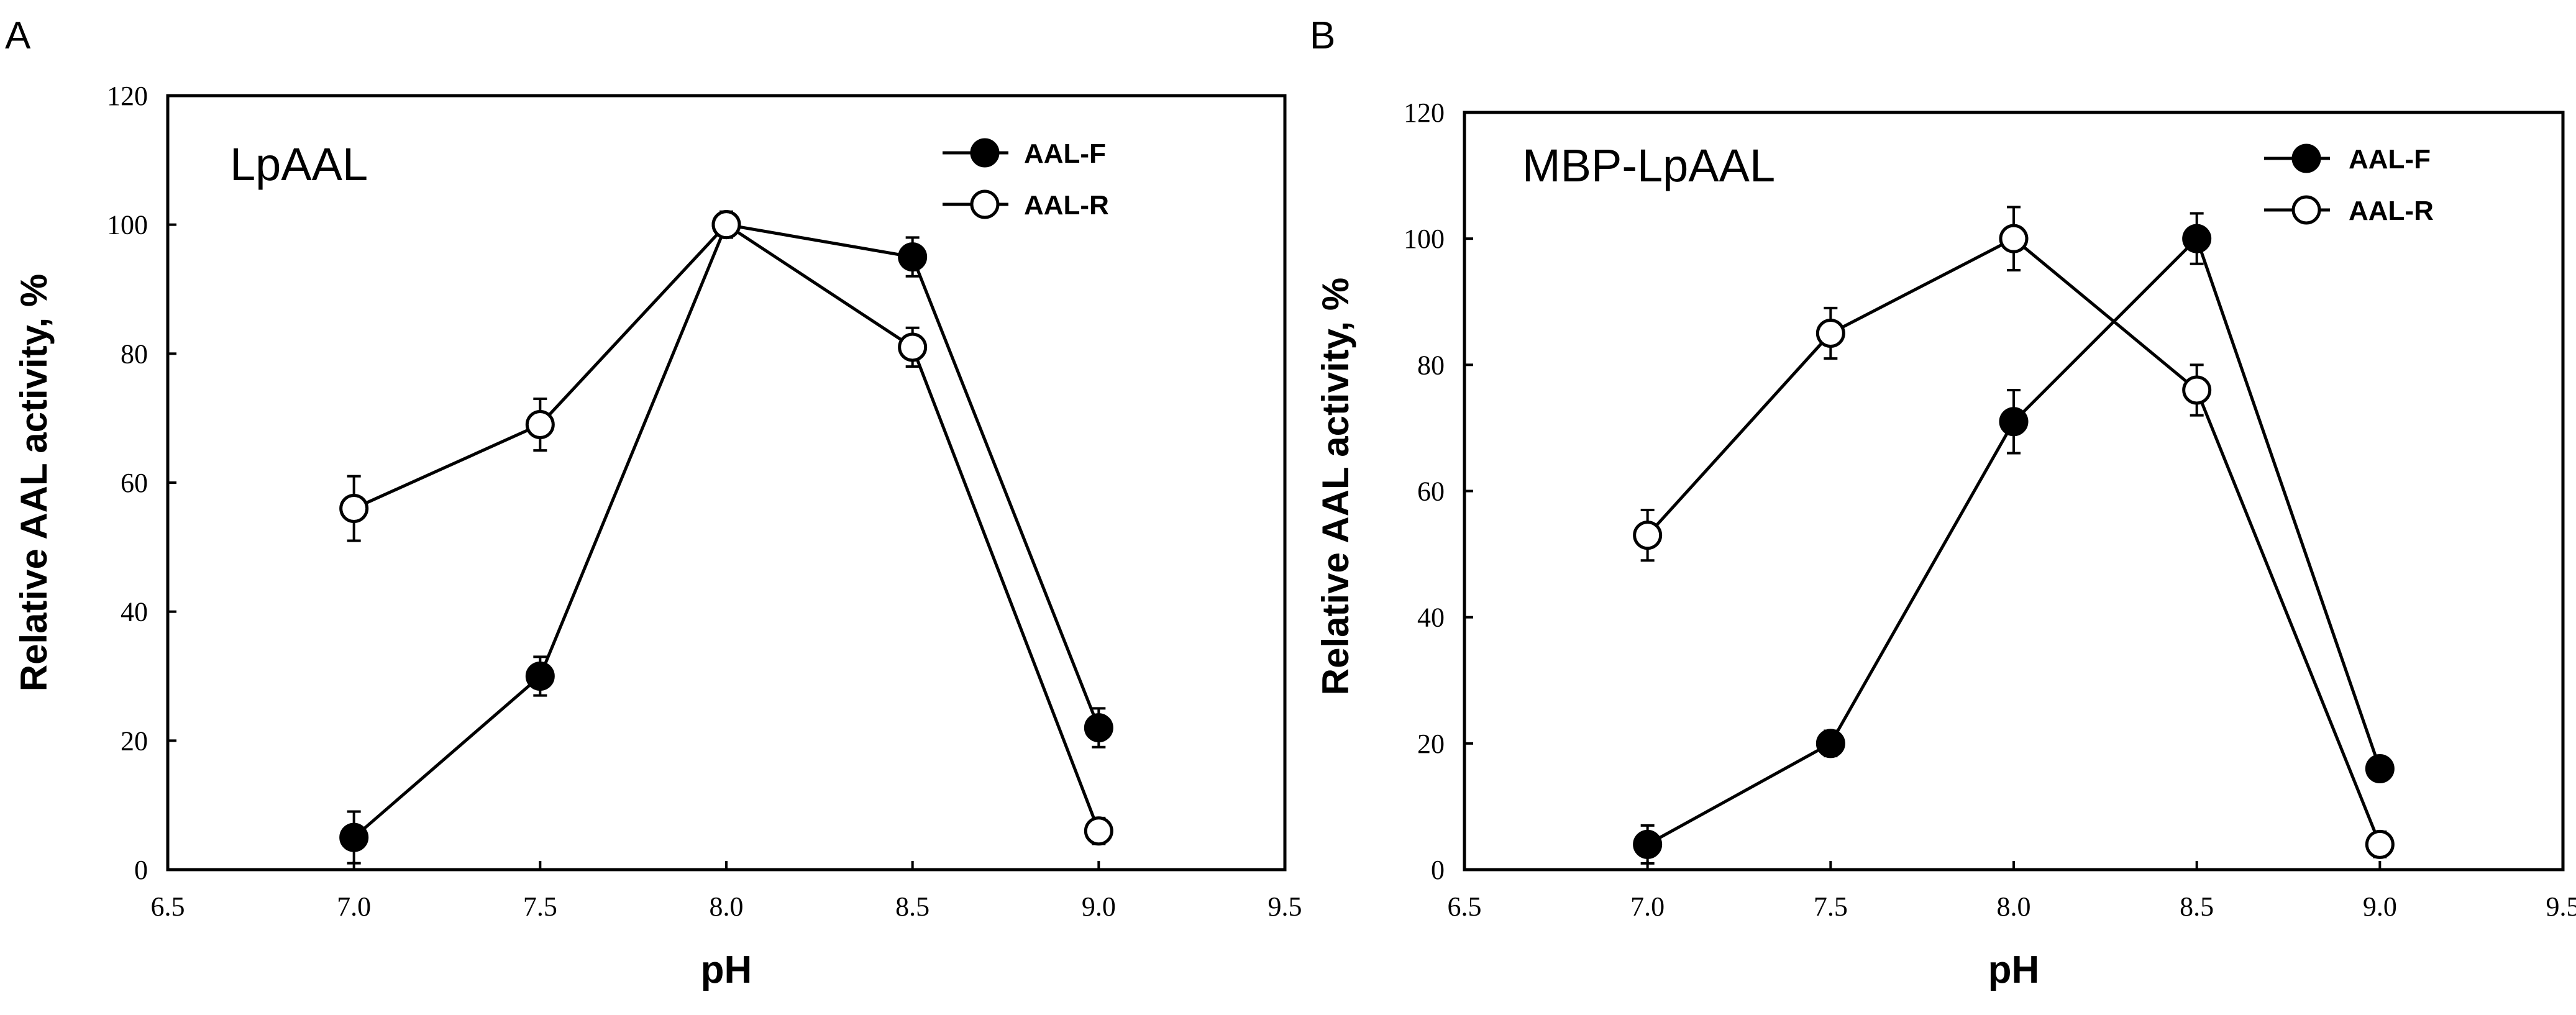 This screenshot has height=1015, width=2576. Describe the element at coordinates (299, 164) in the screenshot. I see `chart-title: LpAAL` at that location.